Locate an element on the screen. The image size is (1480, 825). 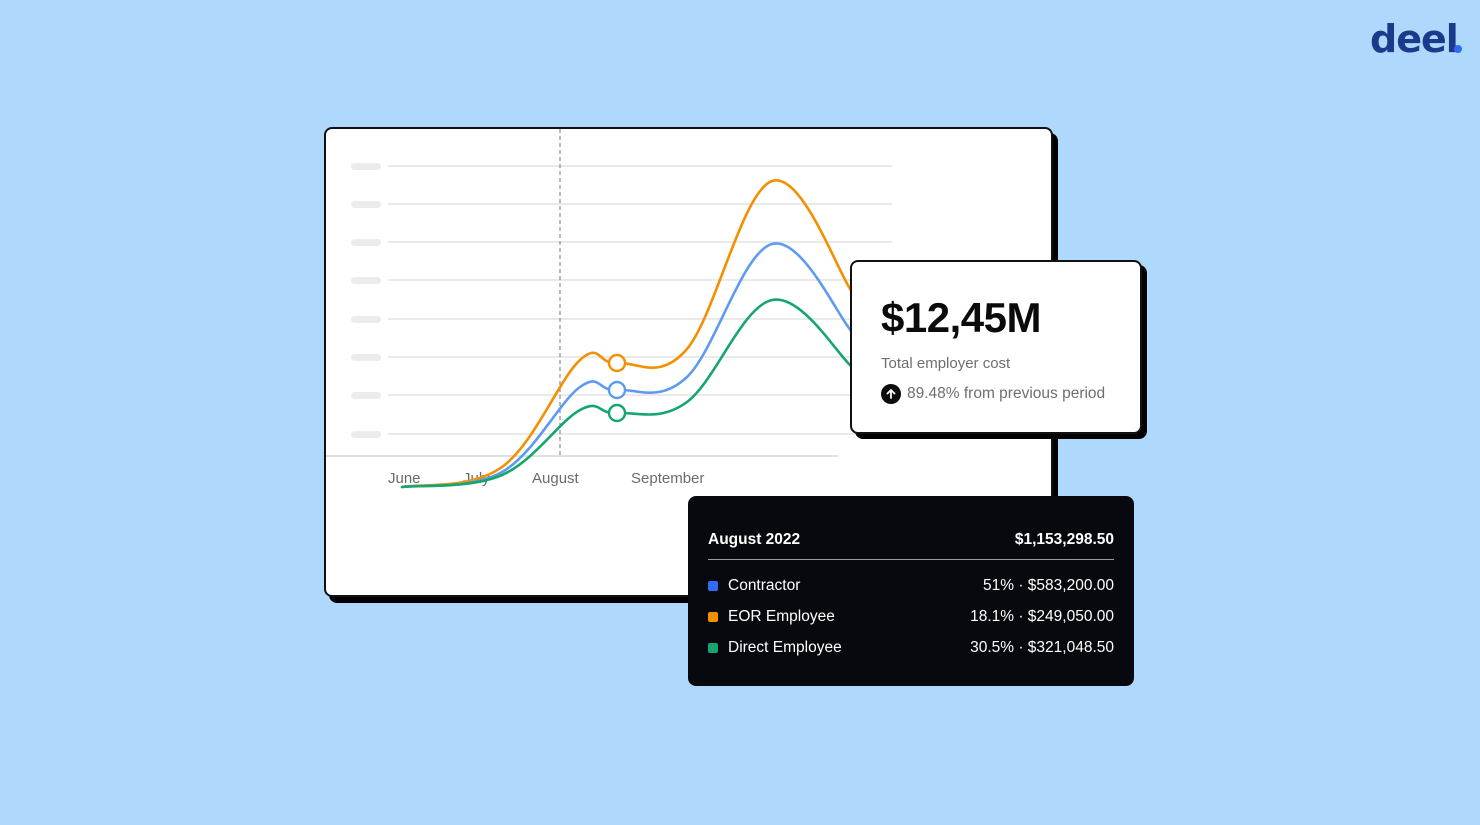
series-marker-eor is located at coordinates (617, 363).